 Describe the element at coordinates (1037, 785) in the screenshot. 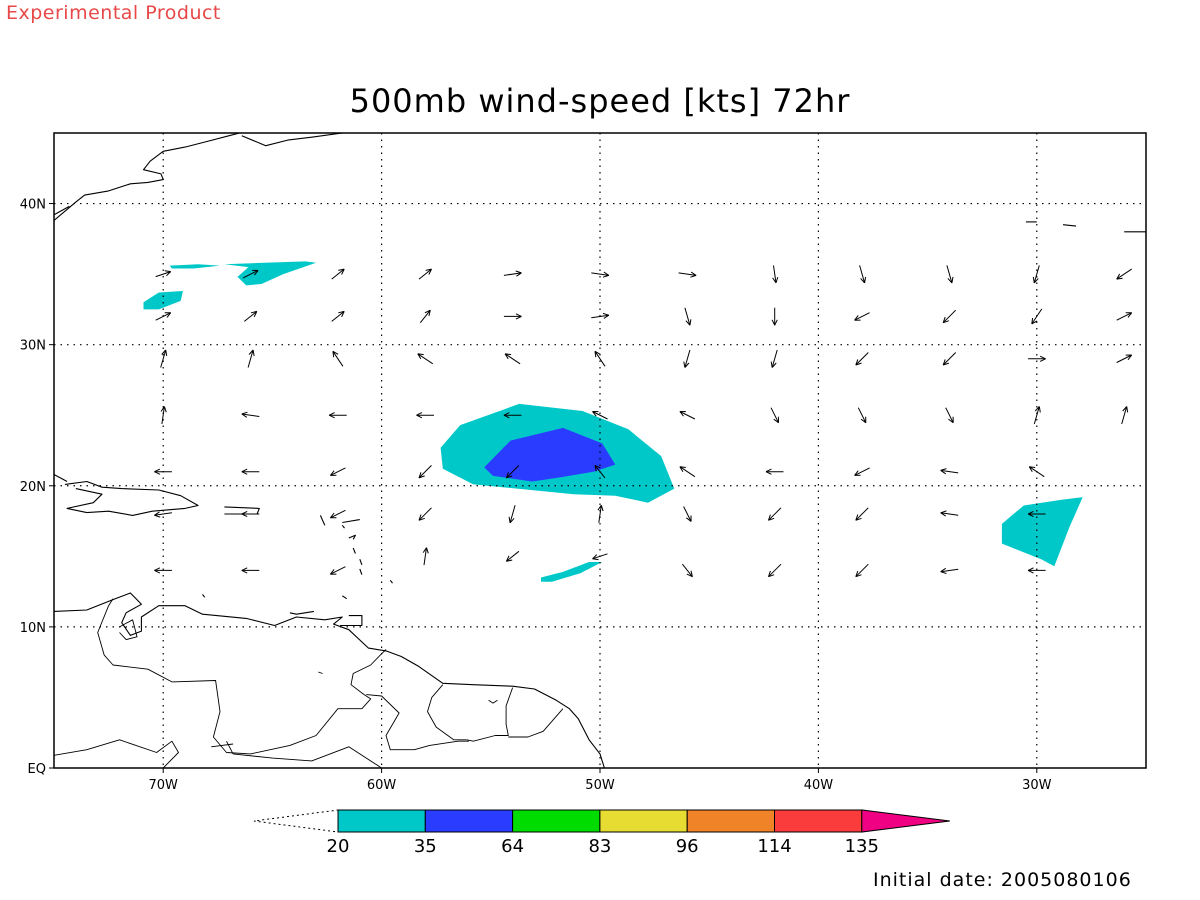

I see `lon-tick-label: 30W` at that location.